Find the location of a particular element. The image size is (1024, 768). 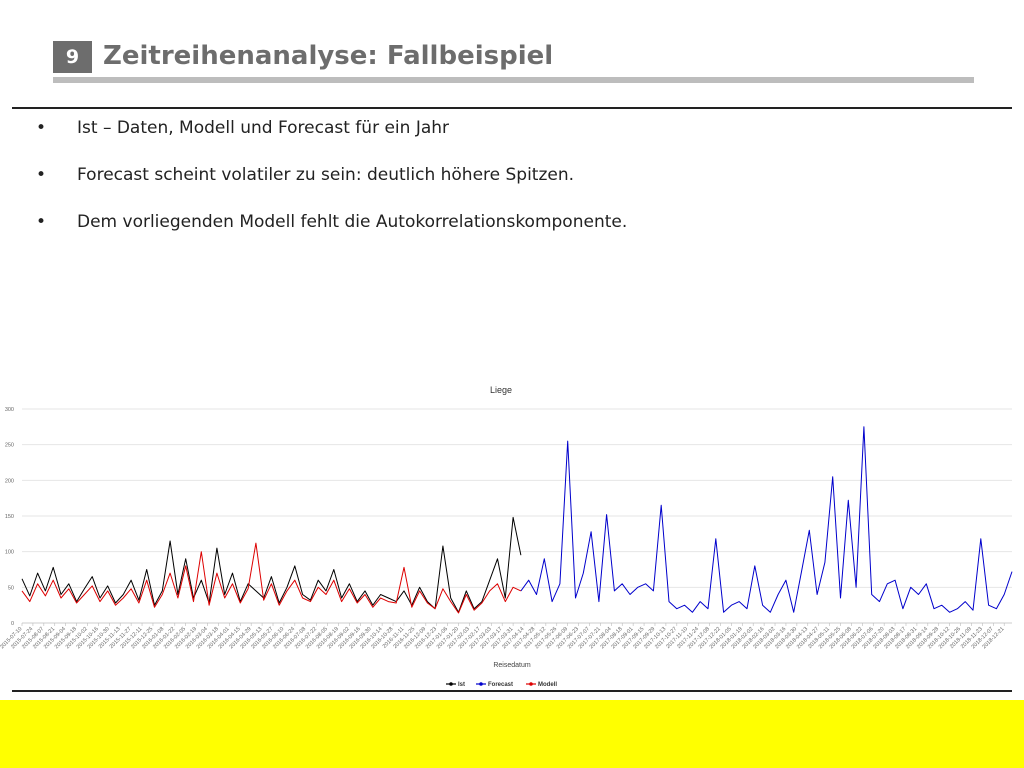

y-tick-label: 0 is located at coordinates (12, 624).